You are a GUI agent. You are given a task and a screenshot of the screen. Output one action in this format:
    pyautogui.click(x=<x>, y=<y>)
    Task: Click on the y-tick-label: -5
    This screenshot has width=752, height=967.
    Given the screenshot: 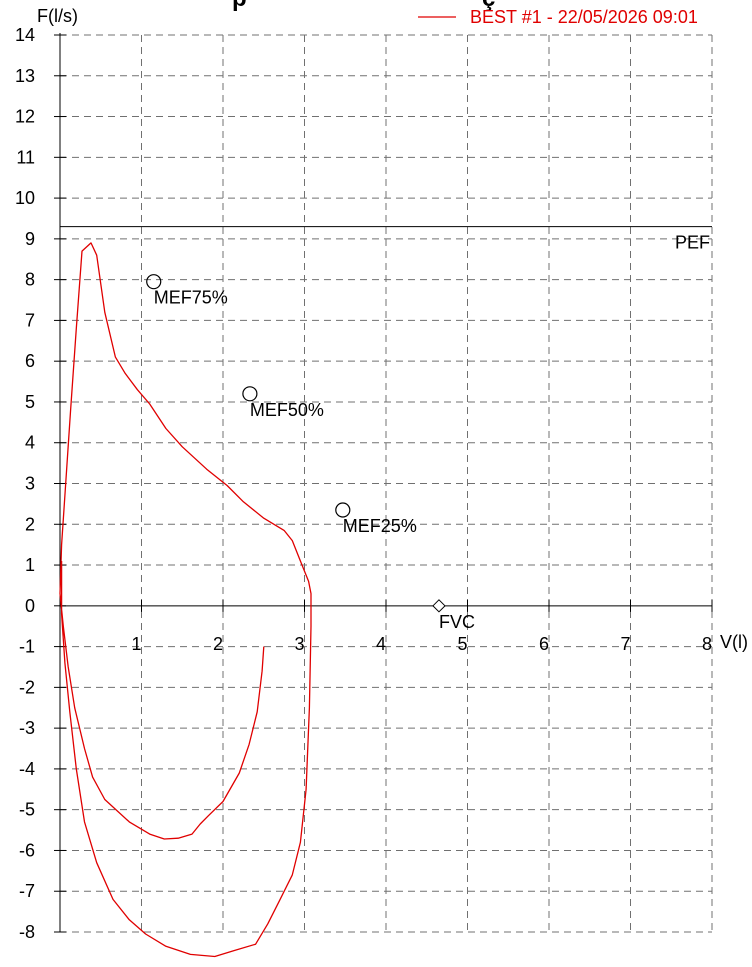 What is the action you would take?
    pyautogui.click(x=27, y=810)
    